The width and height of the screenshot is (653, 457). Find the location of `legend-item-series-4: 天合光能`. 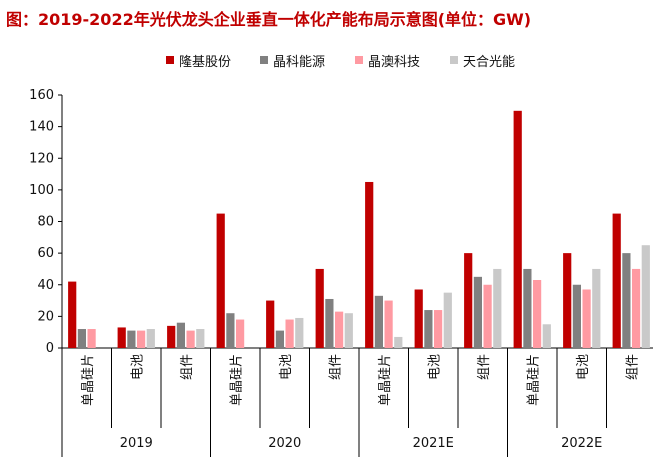

legend-item-series-4: 天合光能 is located at coordinates (483, 60).